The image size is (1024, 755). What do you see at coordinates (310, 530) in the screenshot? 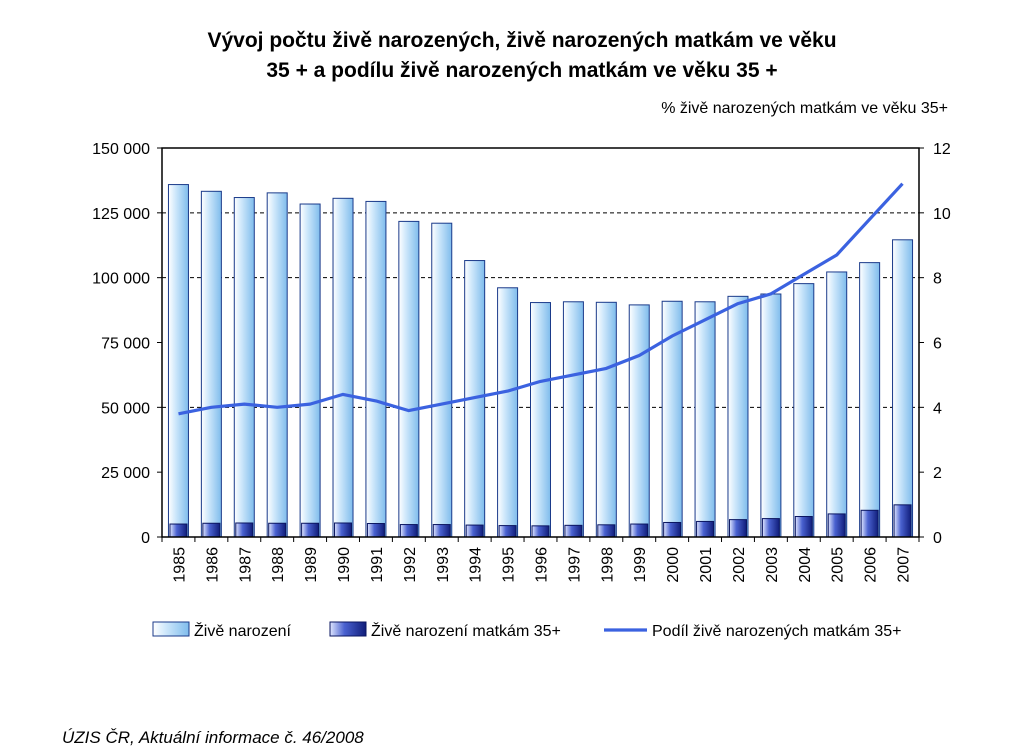
I see `bar-matkam-35-1989` at bounding box center [310, 530].